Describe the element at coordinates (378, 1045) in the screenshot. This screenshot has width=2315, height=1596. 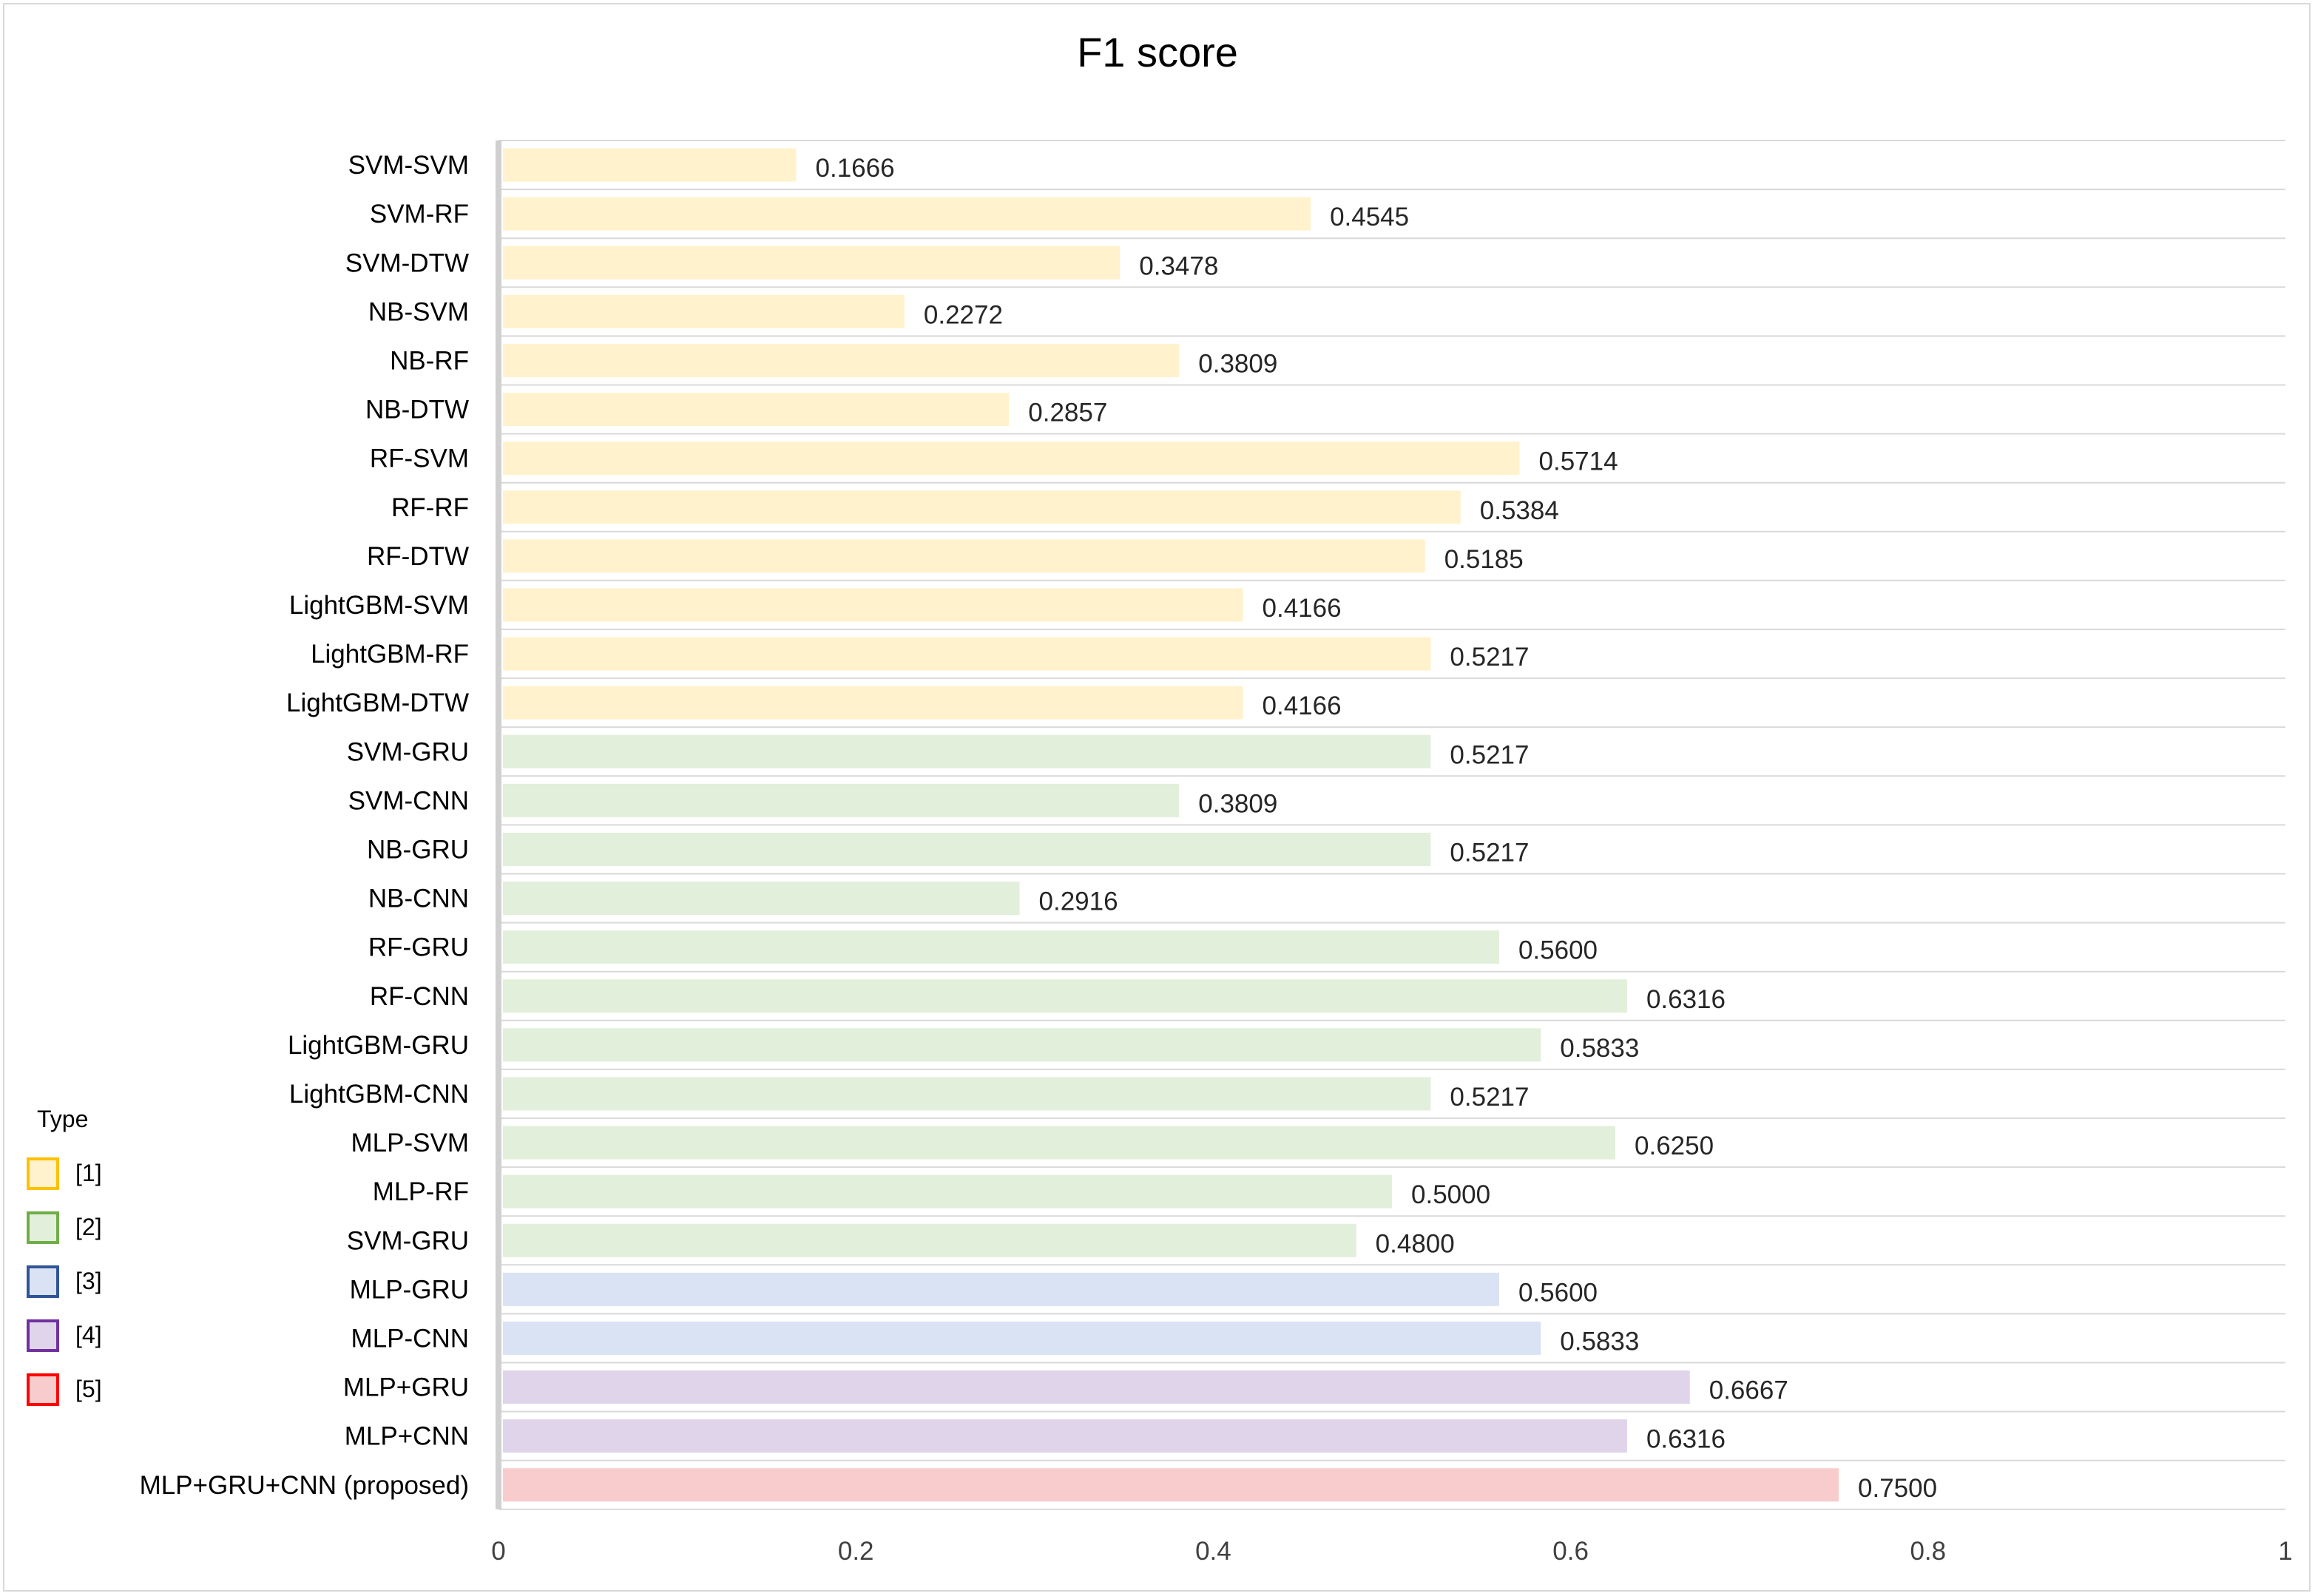
I see `category-label: LightGBM-GRU` at that location.